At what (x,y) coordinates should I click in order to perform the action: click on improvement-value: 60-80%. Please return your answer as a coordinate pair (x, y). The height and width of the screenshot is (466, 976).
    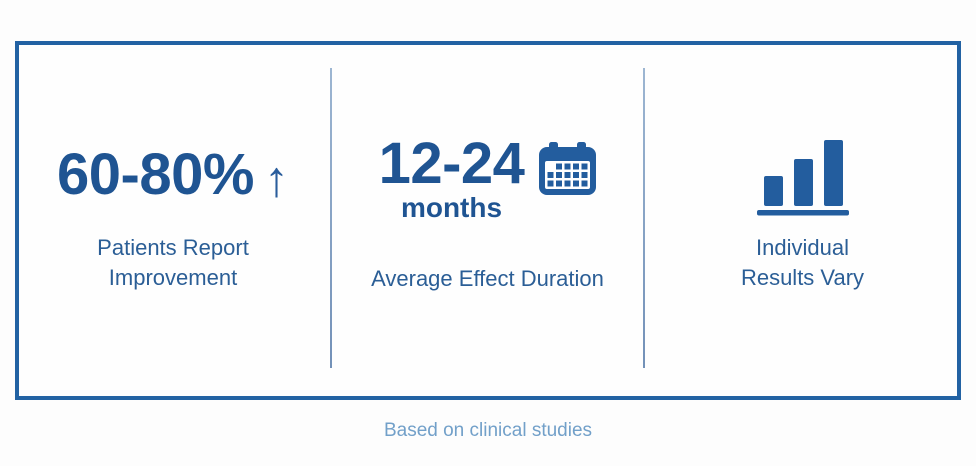
    Looking at the image, I should click on (155, 174).